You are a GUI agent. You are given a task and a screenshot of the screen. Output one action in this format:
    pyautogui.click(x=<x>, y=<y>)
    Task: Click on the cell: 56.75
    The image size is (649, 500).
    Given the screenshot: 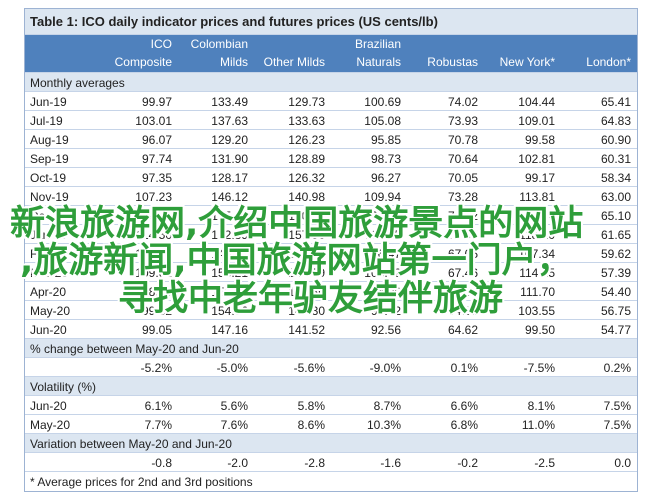 What is the action you would take?
    pyautogui.click(x=615, y=311)
    